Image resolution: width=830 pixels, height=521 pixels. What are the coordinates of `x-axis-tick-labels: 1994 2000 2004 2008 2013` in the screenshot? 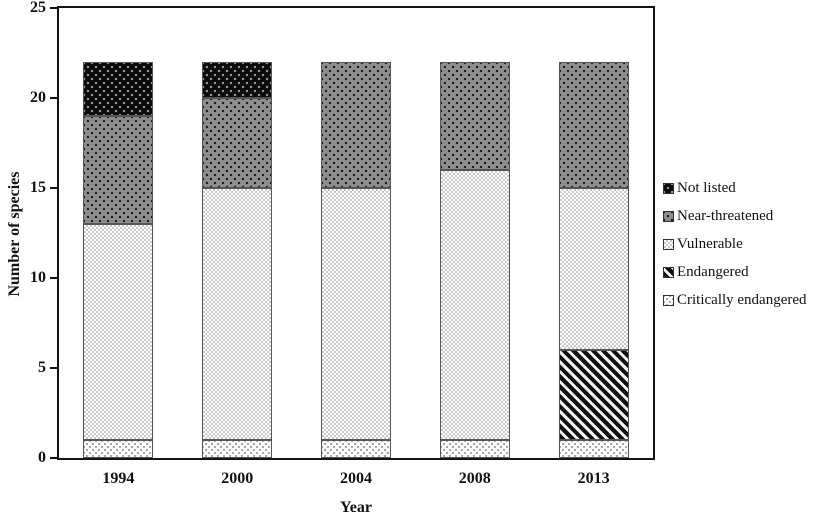 It's located at (356, 479).